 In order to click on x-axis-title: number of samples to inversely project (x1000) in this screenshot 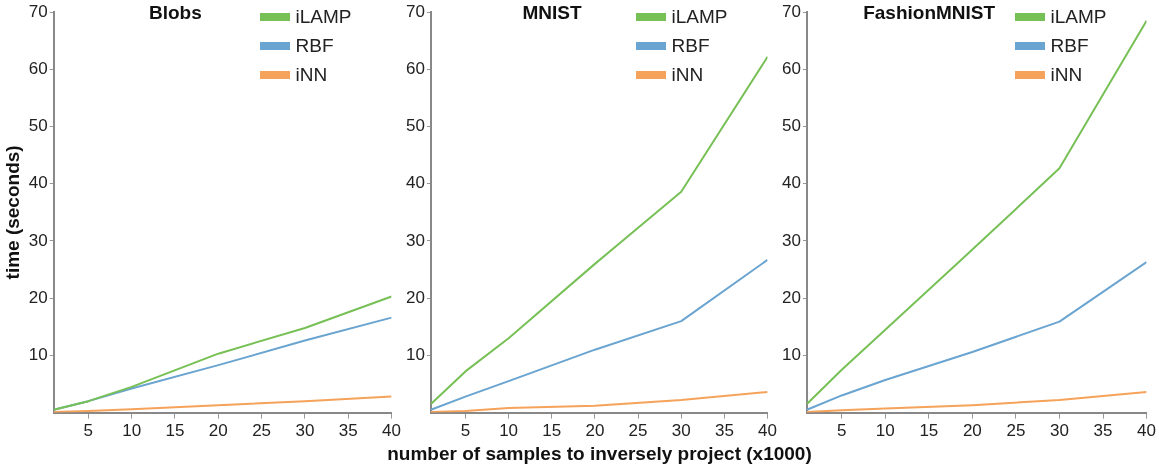, I will do `click(599, 454)`.